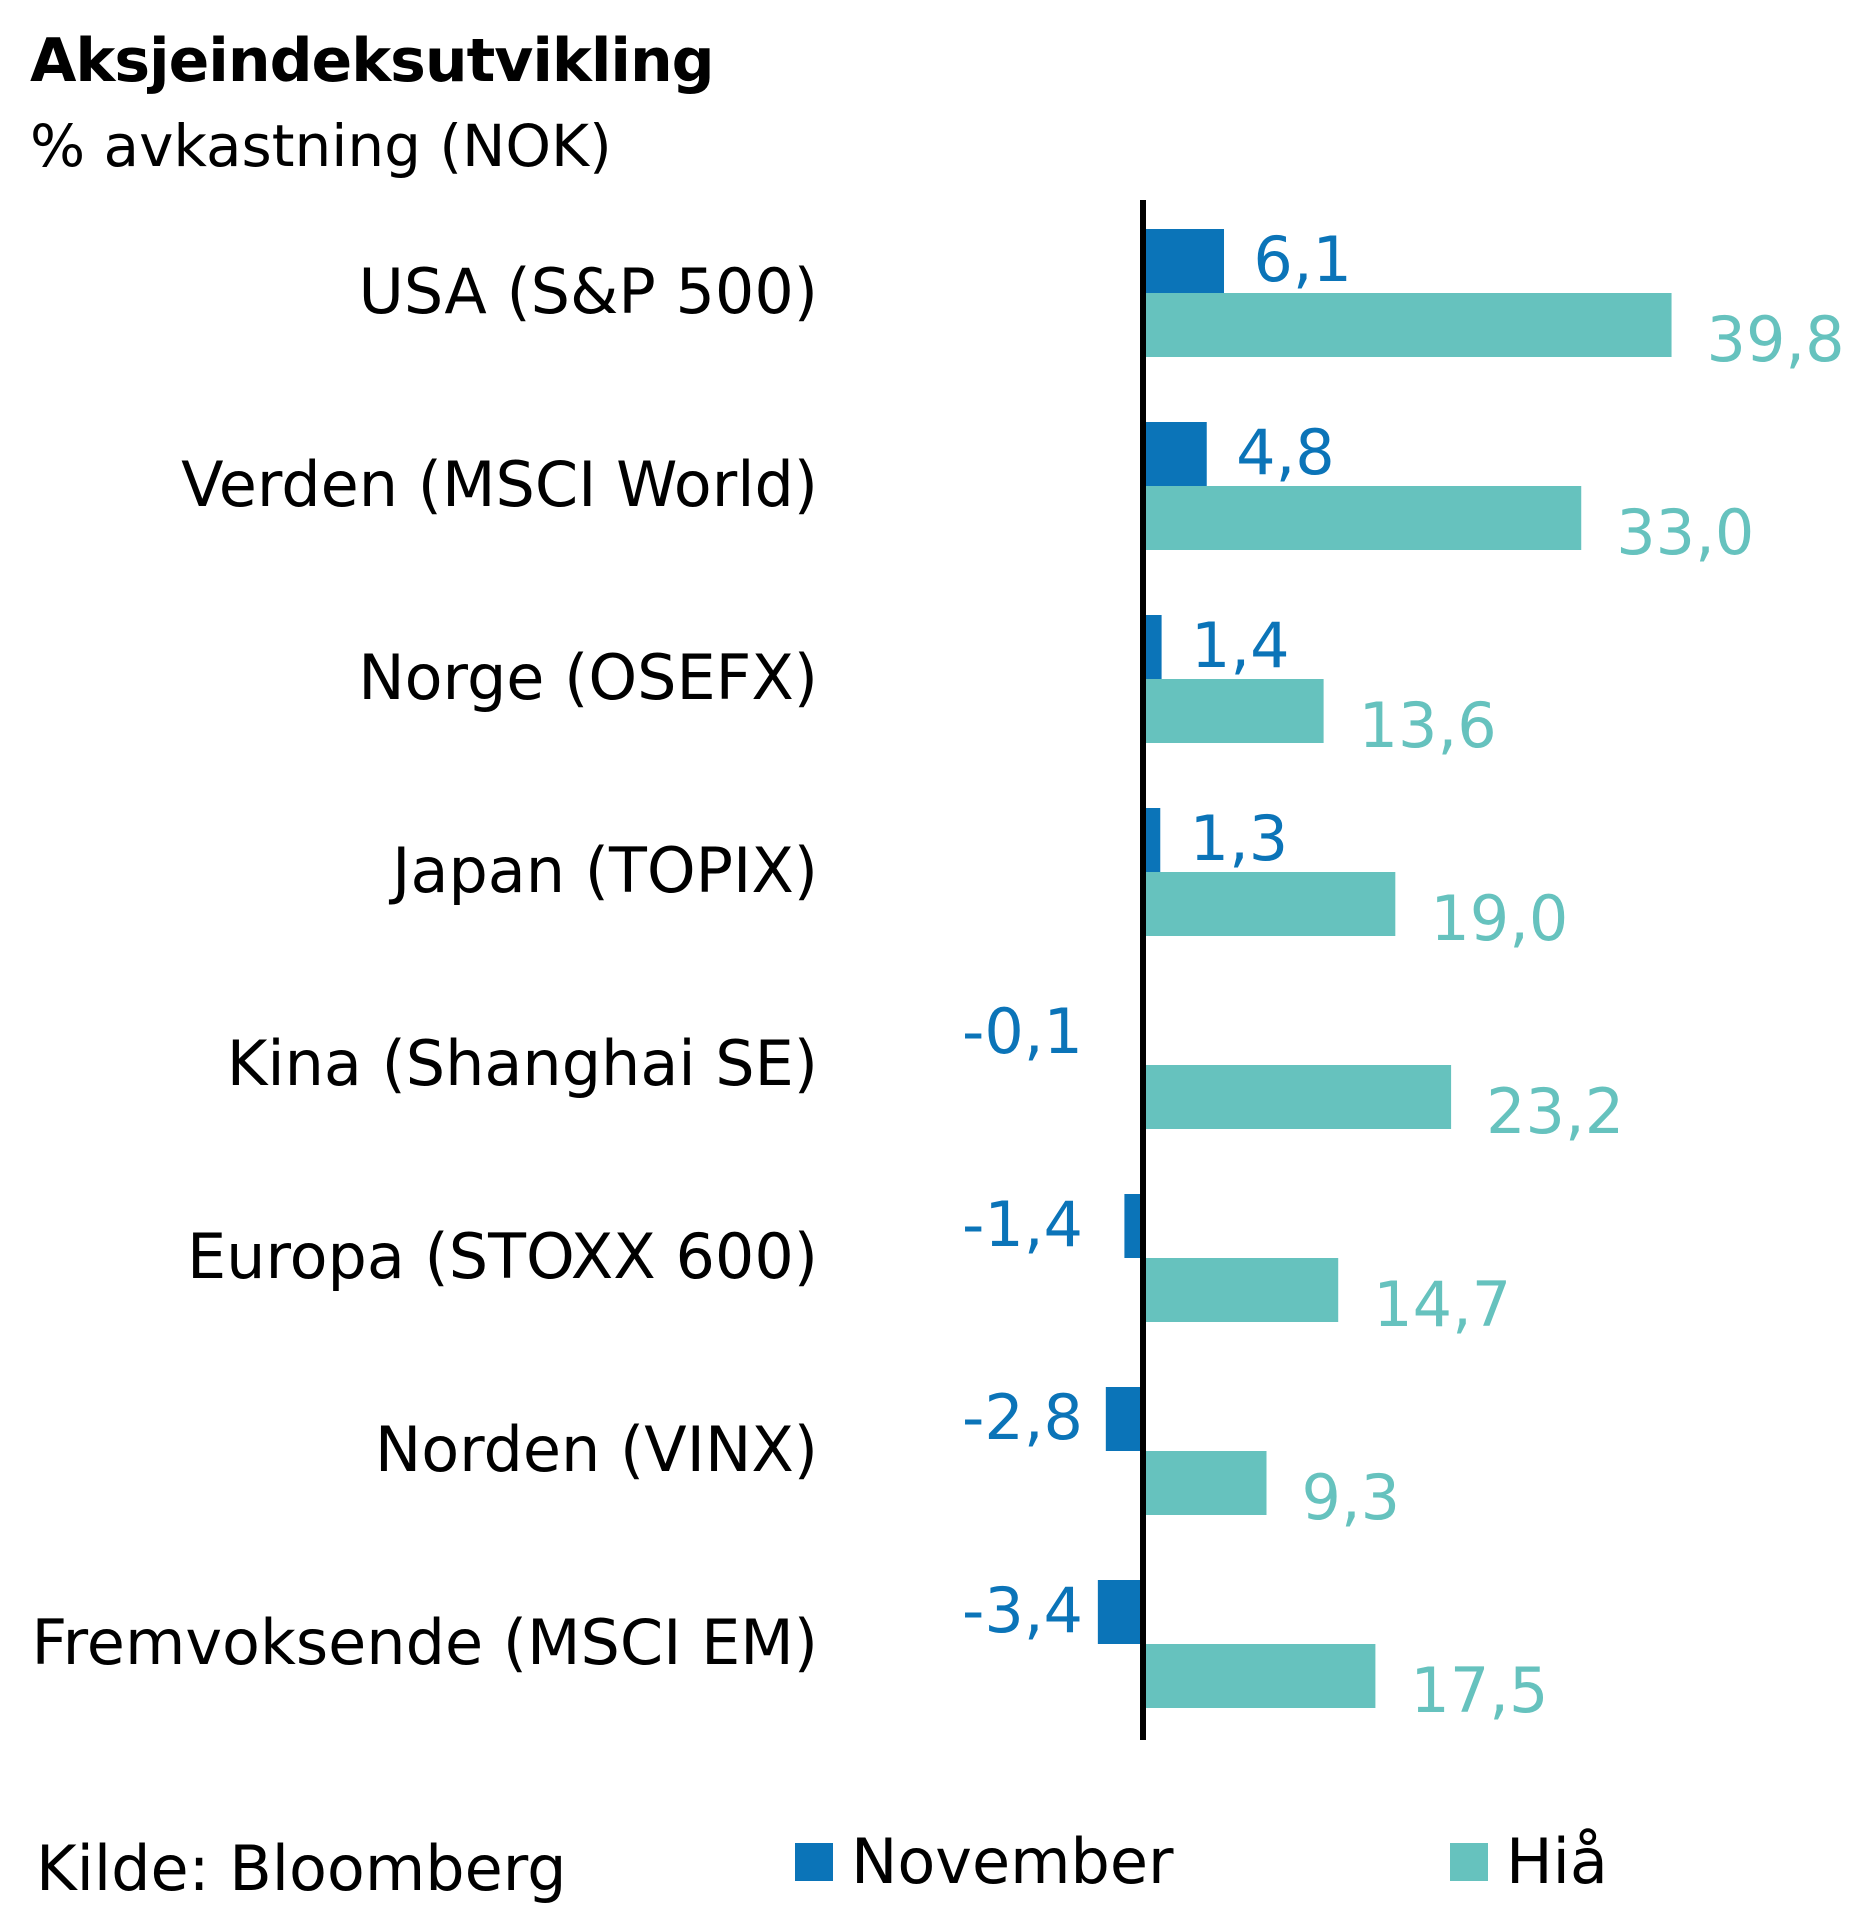 The width and height of the screenshot is (1873, 1920). I want to click on legend-swatch-hia, so click(1469, 1861).